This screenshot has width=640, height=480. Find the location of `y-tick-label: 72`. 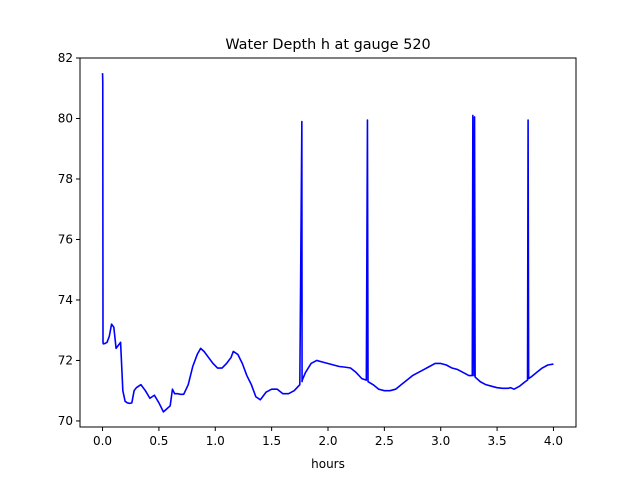

y-tick-label: 72 is located at coordinates (65, 360).